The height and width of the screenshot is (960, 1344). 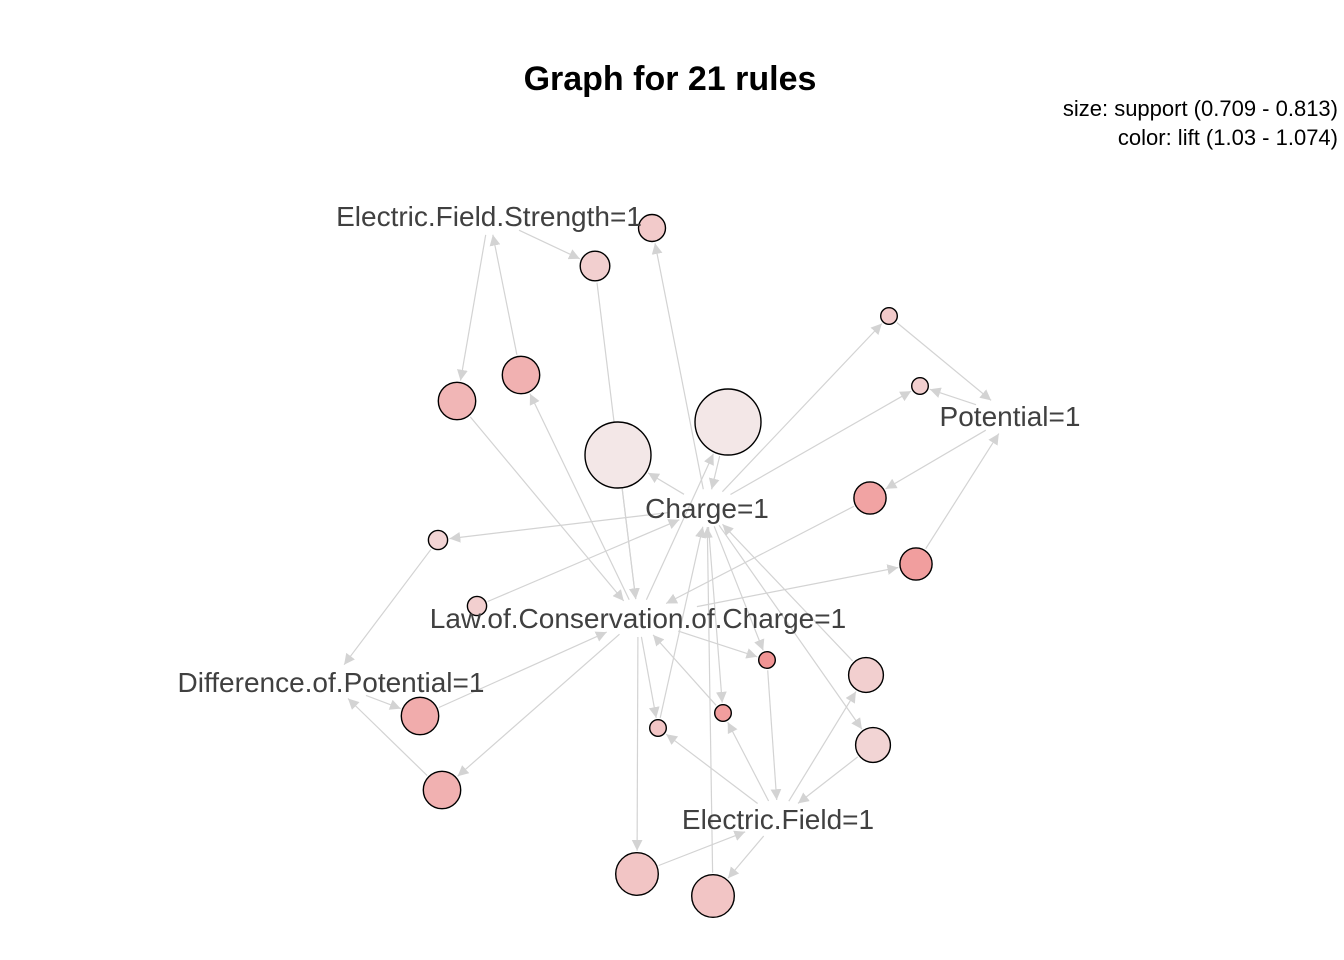 I want to click on item-label-efs: Electric.Field.Strength=1, so click(x=489, y=216).